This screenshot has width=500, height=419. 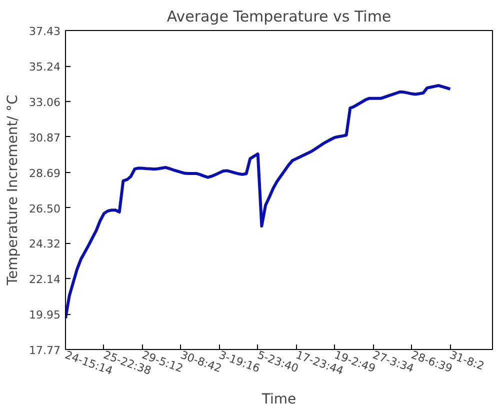 I want to click on y-tick-label: 33.06, so click(x=45, y=102).